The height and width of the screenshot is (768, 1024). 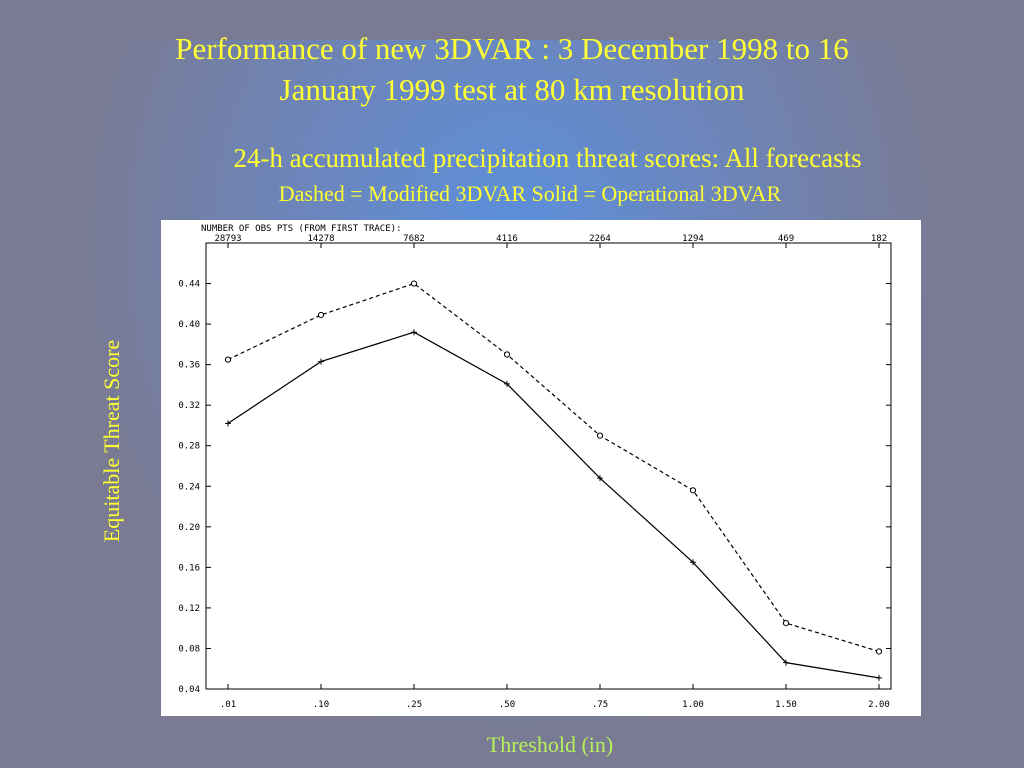 What do you see at coordinates (189, 406) in the screenshot?
I see `y-tick-label: 0.32` at bounding box center [189, 406].